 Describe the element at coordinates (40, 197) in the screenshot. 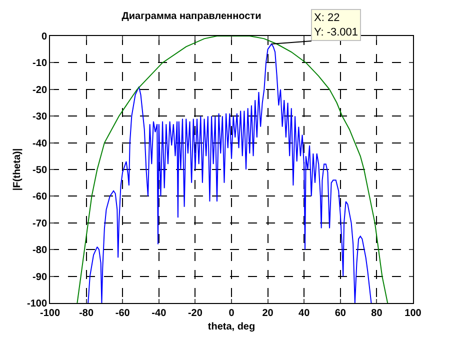

I see `y-tick-label: -60` at that location.